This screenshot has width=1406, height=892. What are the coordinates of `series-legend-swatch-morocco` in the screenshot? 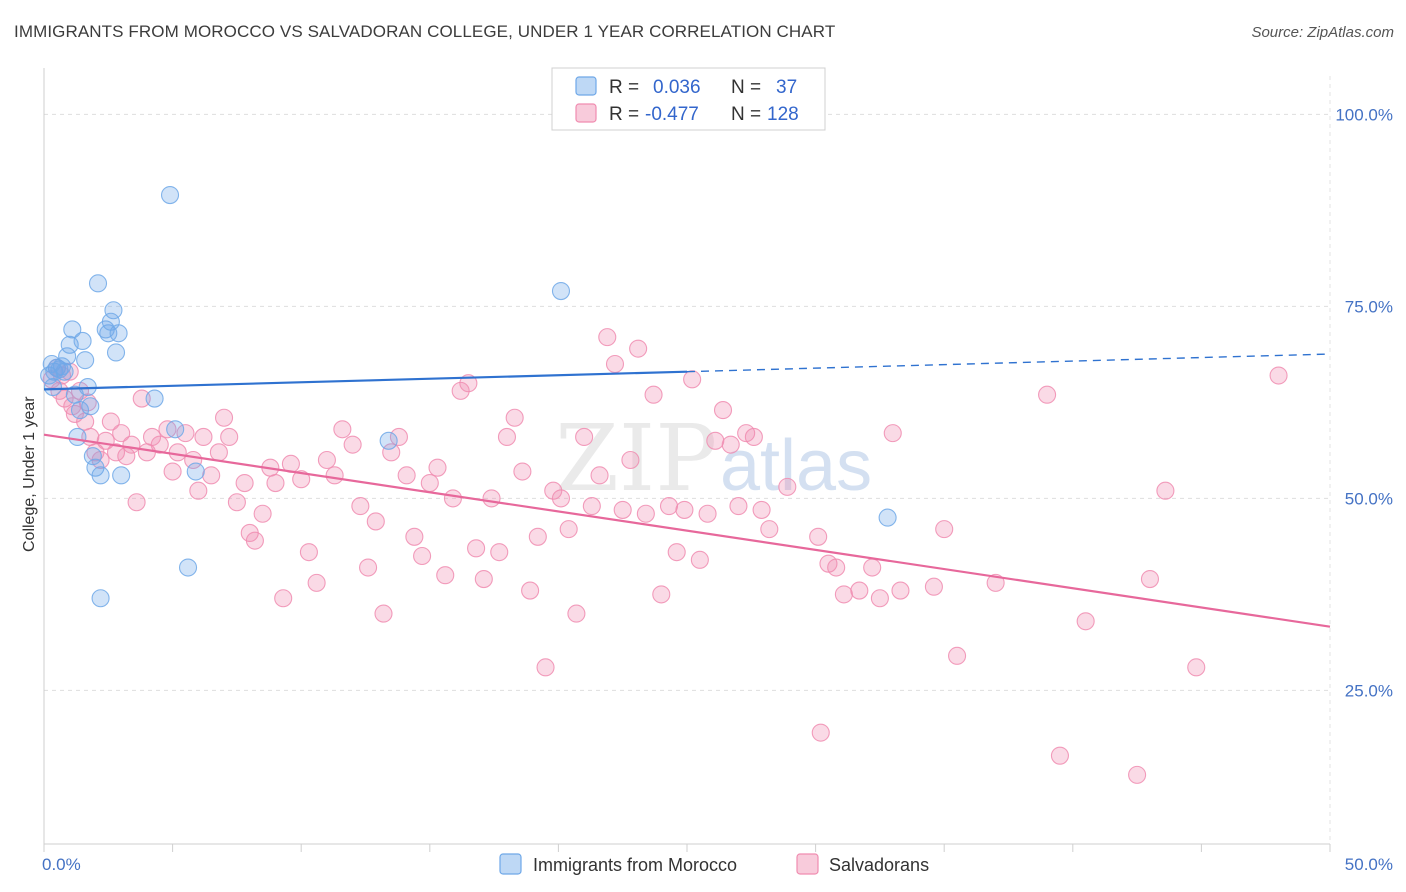 It's located at (510, 864).